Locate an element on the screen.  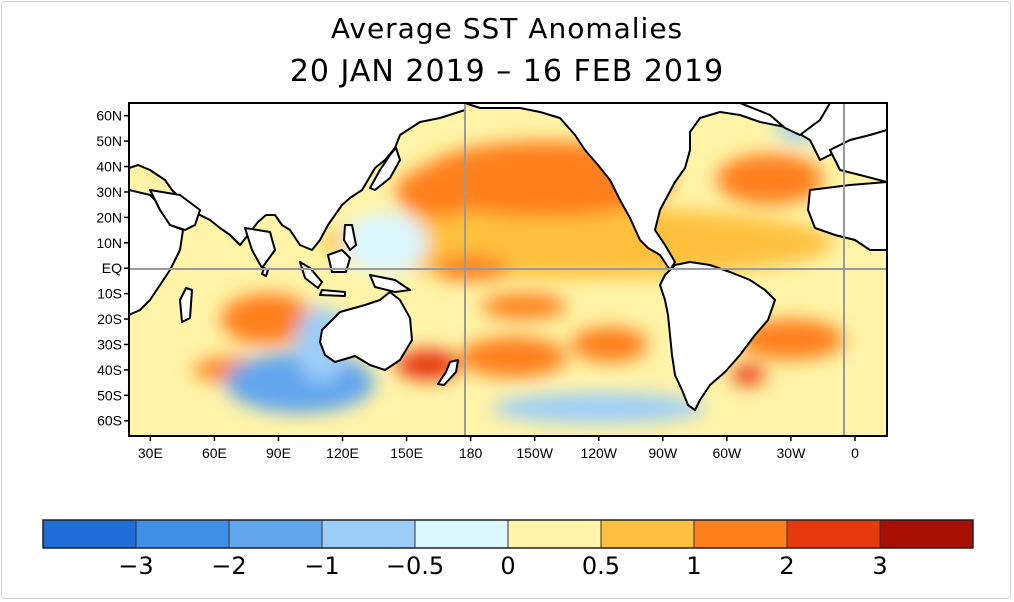
lon-label: 90E is located at coordinates (278, 453).